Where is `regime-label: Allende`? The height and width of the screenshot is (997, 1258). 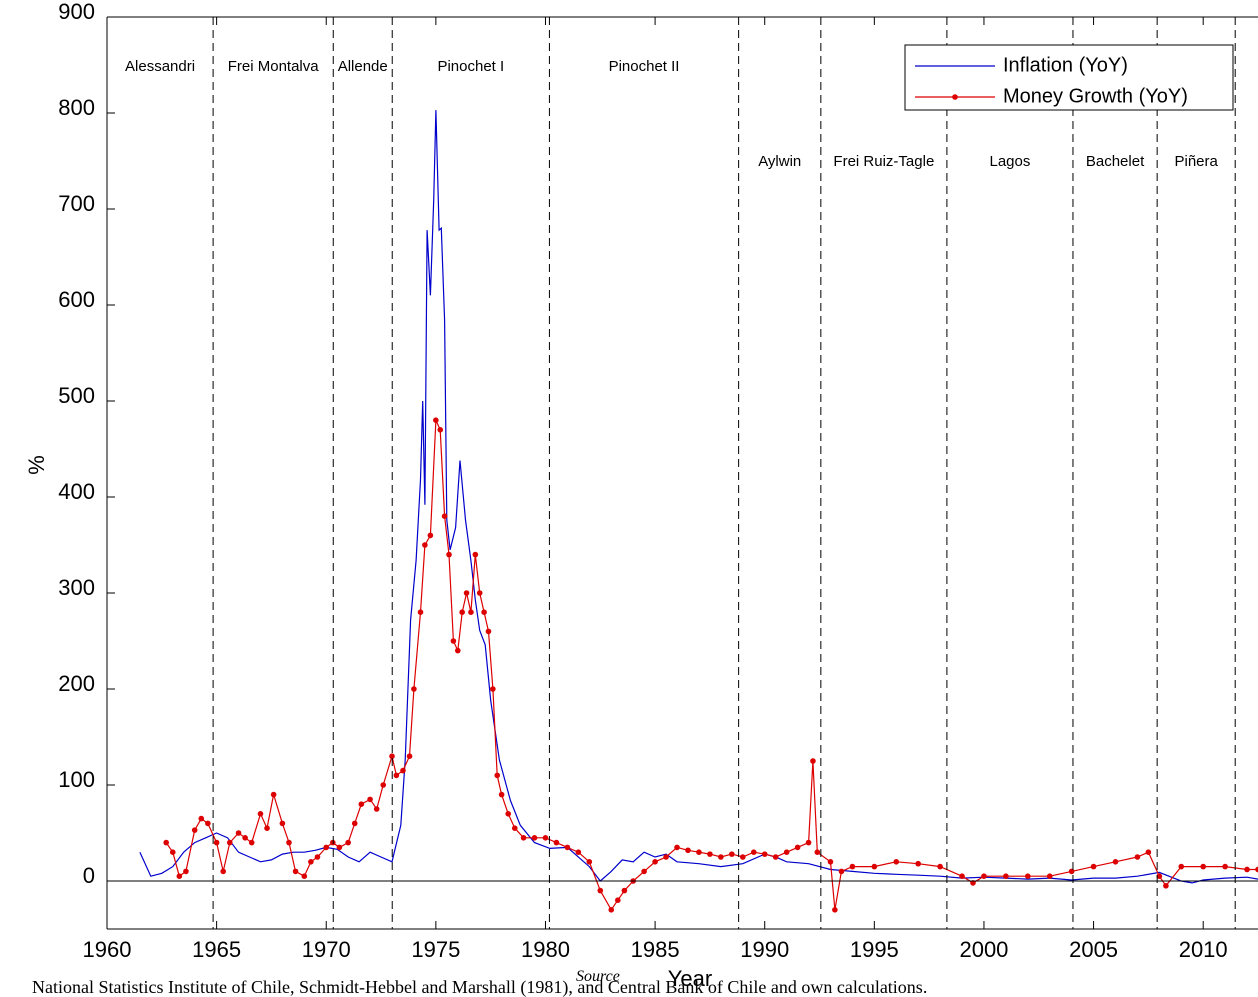 regime-label: Allende is located at coordinates (363, 66).